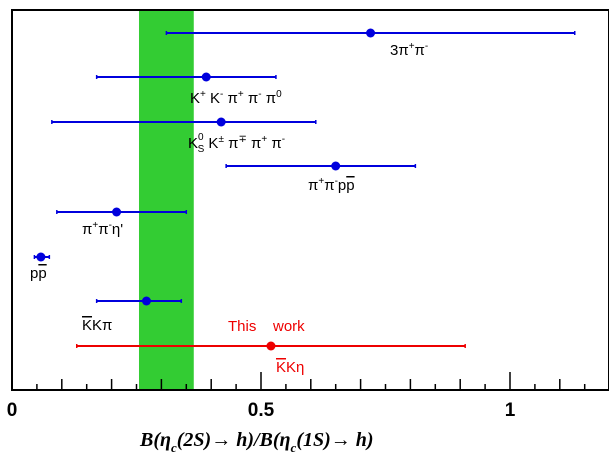 The image size is (609, 455). What do you see at coordinates (256, 442) in the screenshot?
I see `x-axis-title: B(ηc(2S)→ h)/B(ηc(1S)→ h)` at bounding box center [256, 442].